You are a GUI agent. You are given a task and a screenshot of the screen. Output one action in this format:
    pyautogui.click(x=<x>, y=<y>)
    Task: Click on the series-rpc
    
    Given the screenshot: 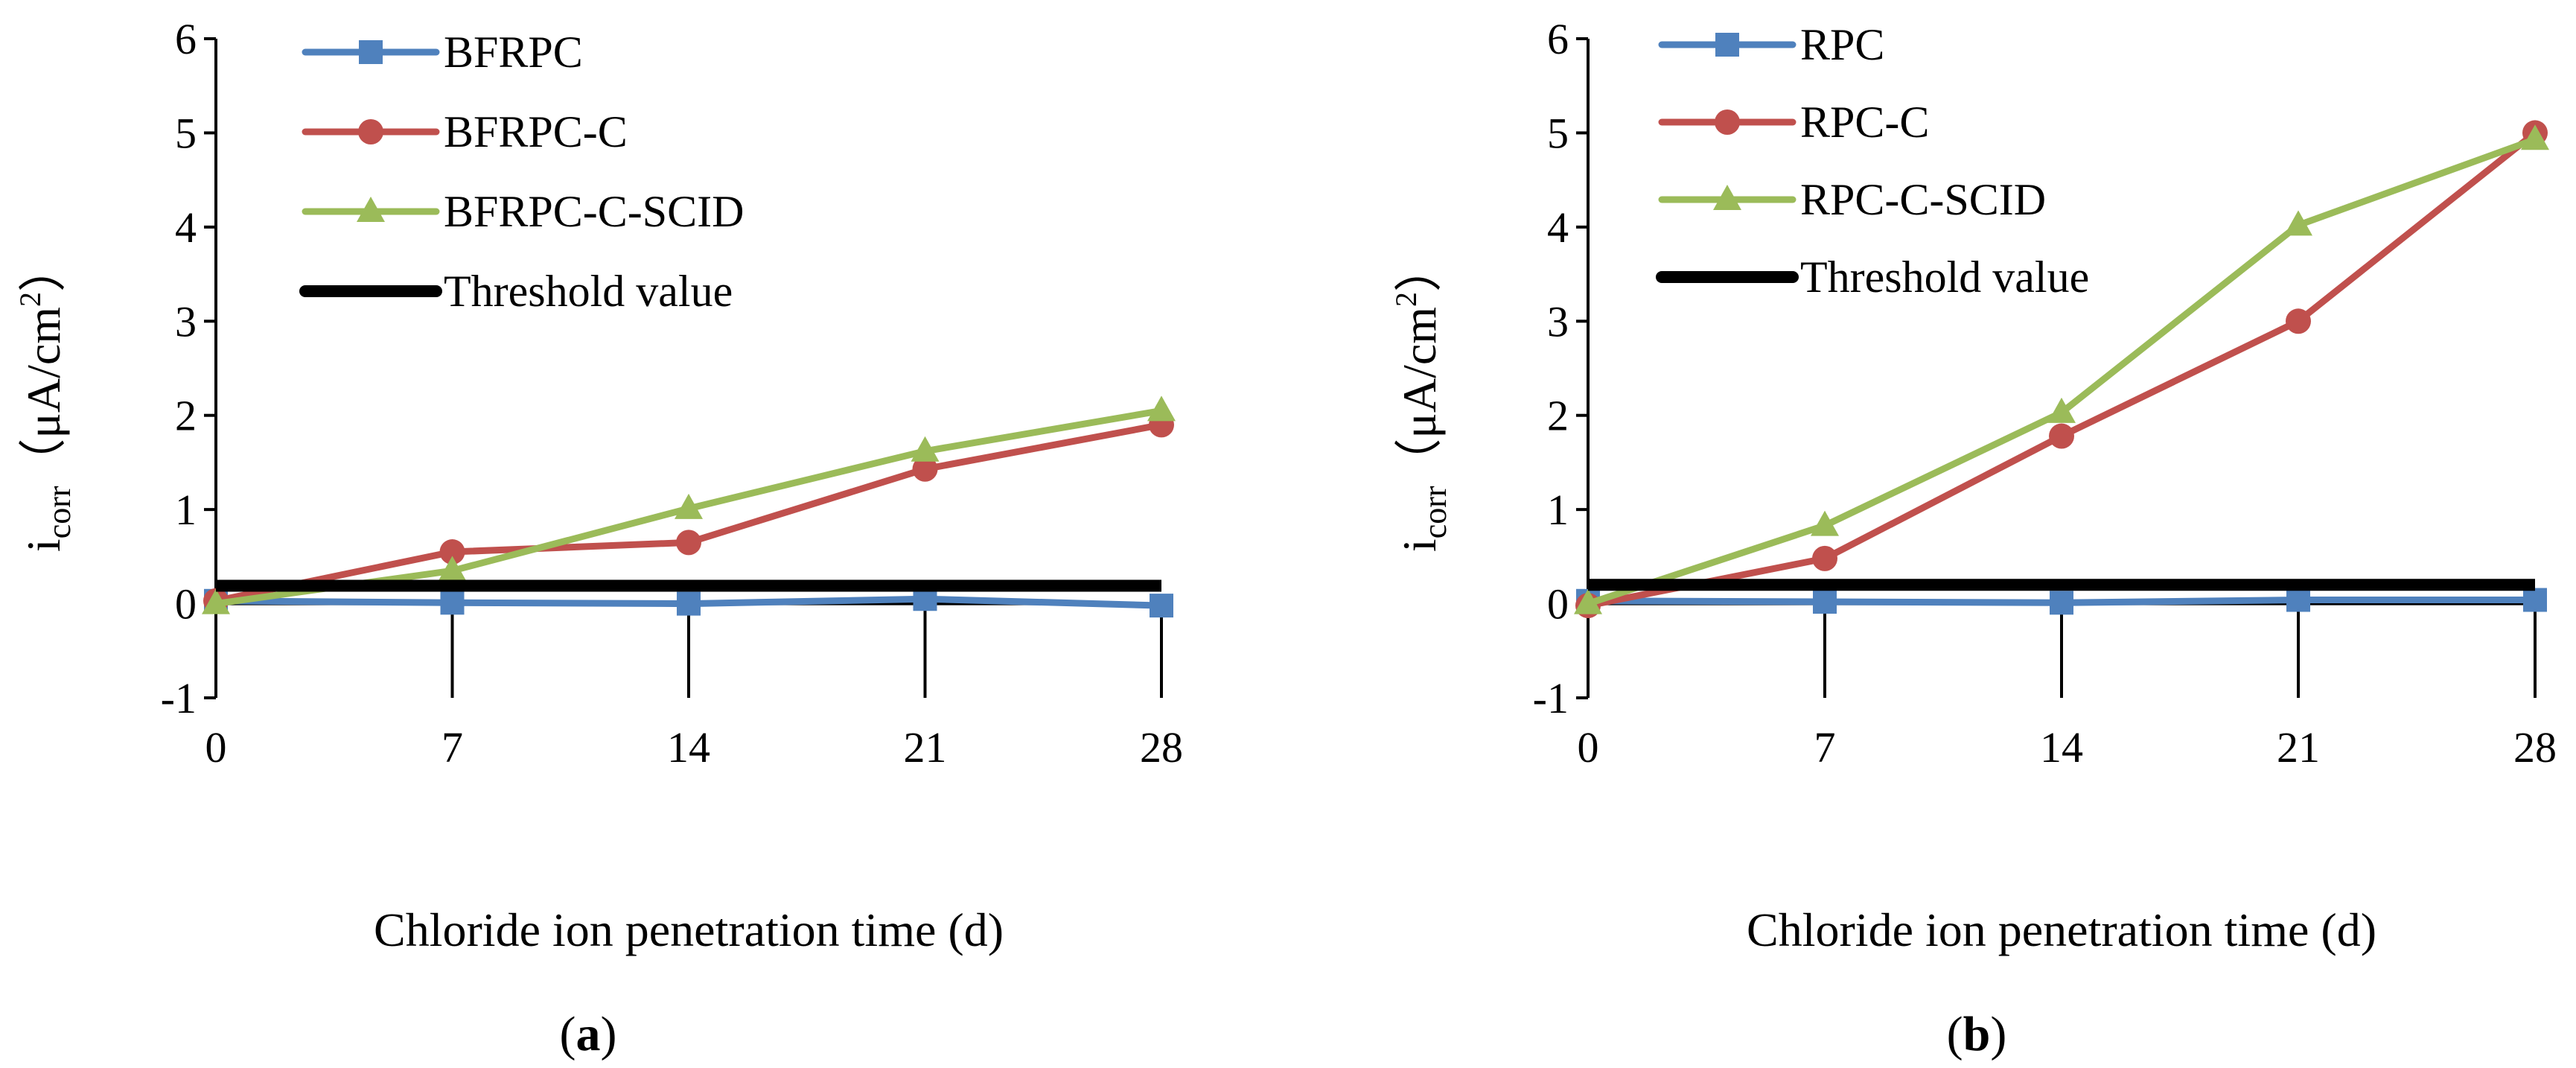 What is the action you would take?
    pyautogui.click(x=2061, y=601)
    